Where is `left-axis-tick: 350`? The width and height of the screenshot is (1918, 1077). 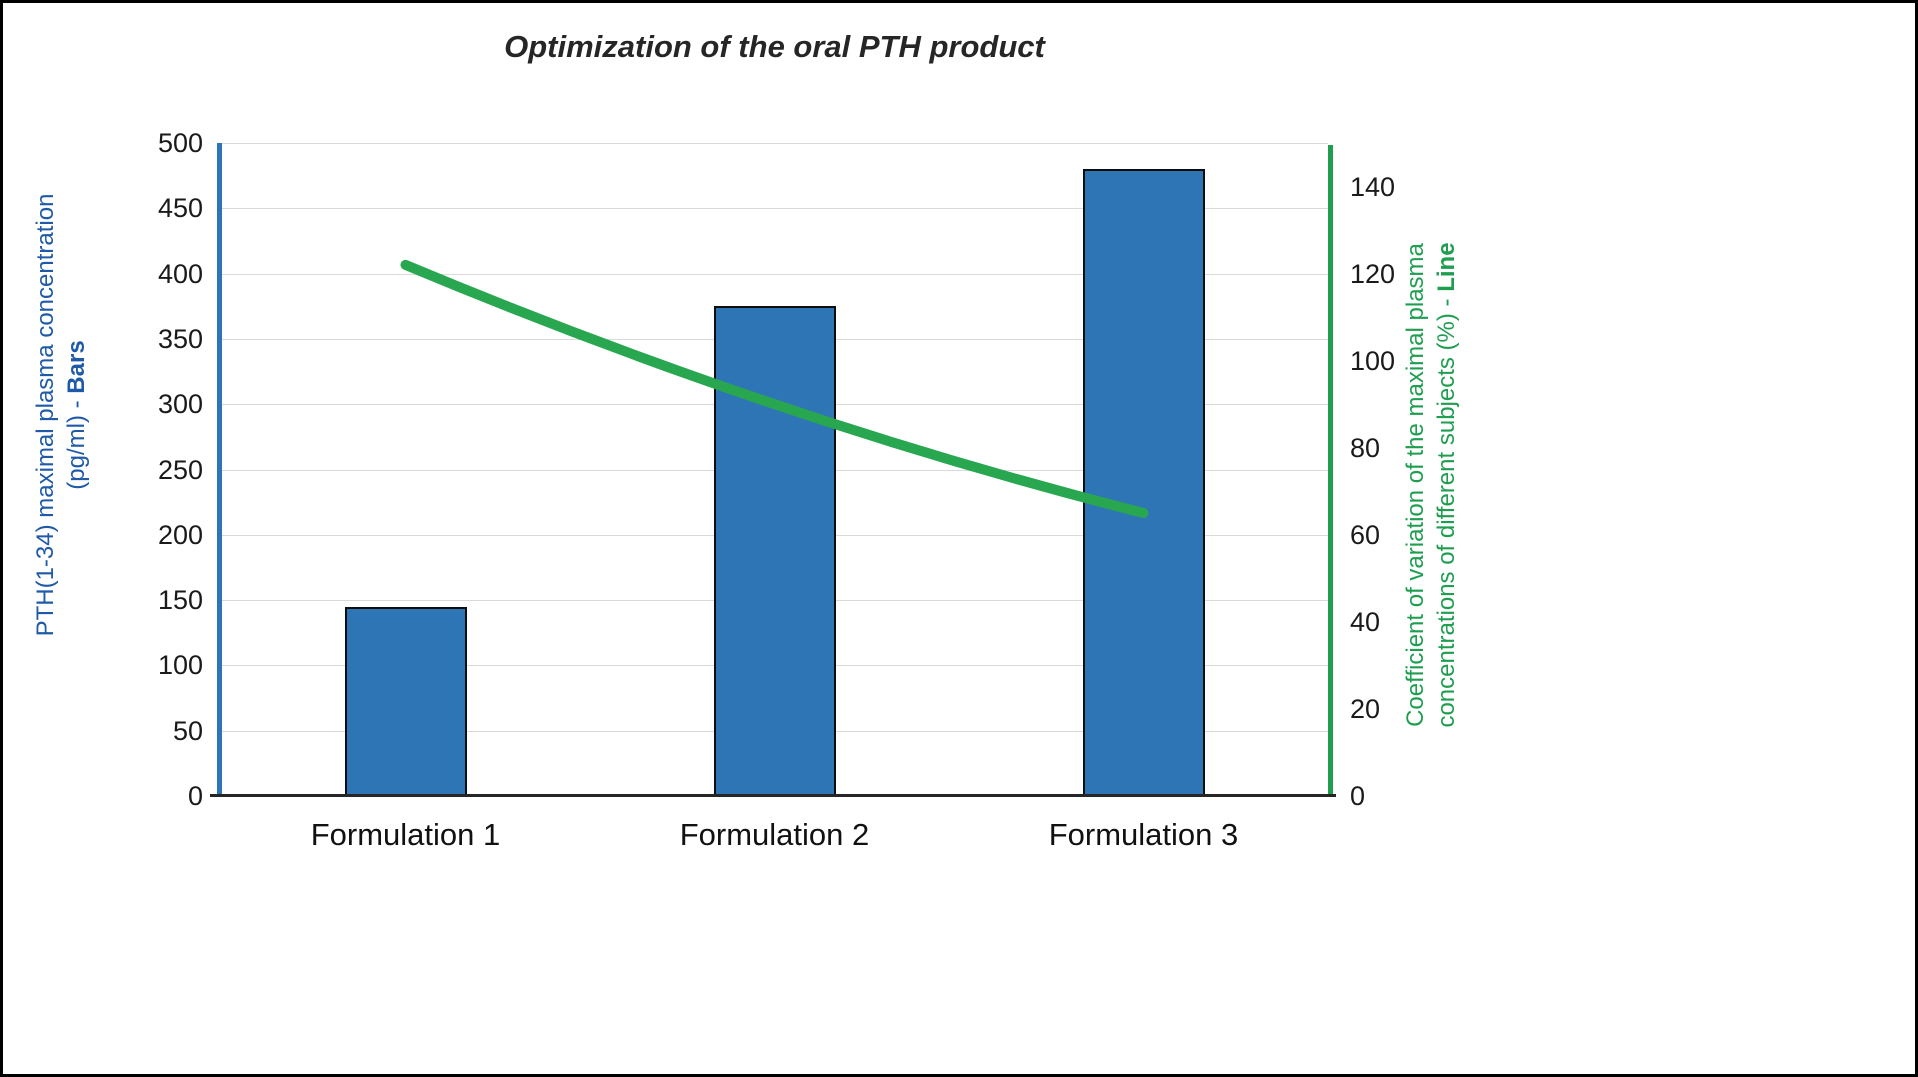 left-axis-tick: 350 is located at coordinates (180, 338).